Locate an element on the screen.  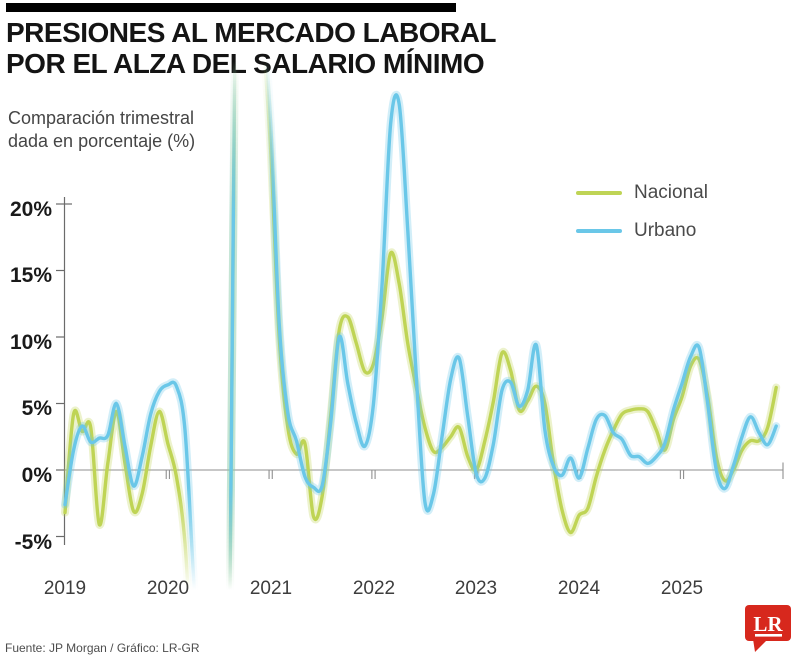
lr-logo-text: LR is located at coordinates (768, 624).